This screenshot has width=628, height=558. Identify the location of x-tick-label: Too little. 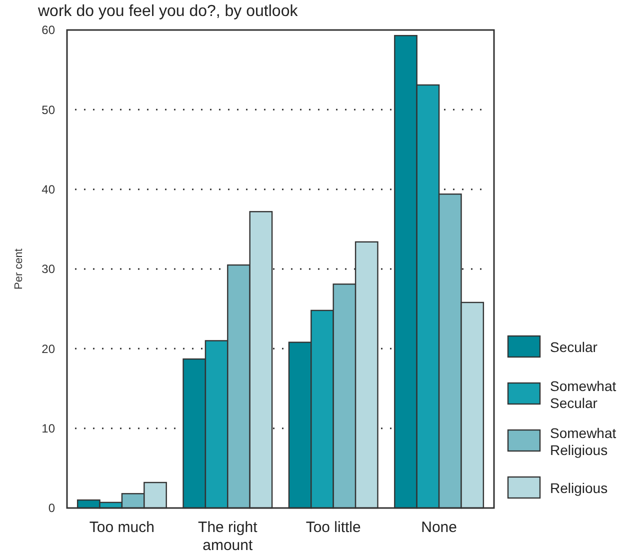
(333, 527).